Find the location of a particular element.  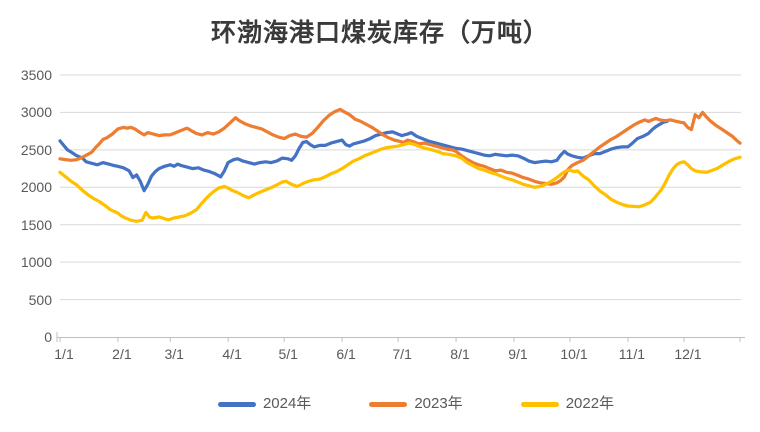

x-tick-label: 7/1 is located at coordinates (402, 354).